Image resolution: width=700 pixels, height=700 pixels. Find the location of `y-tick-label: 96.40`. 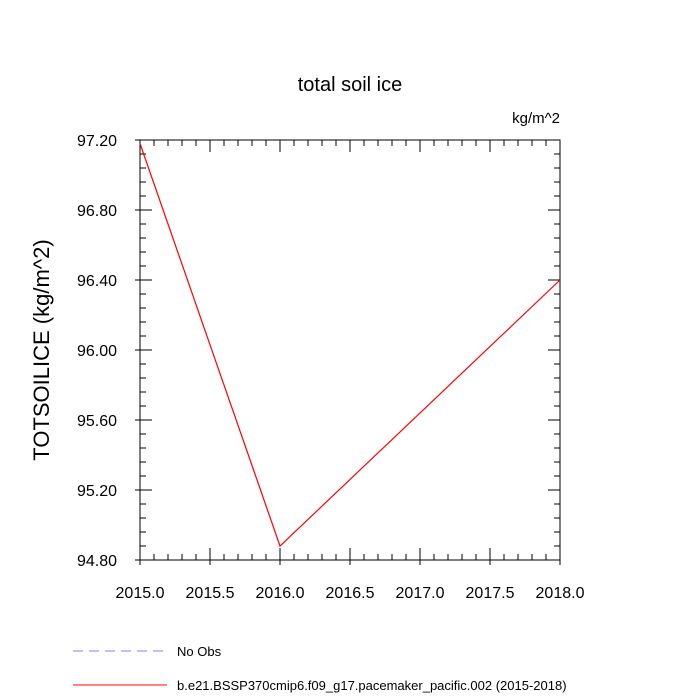

y-tick-label: 96.40 is located at coordinates (97, 281).